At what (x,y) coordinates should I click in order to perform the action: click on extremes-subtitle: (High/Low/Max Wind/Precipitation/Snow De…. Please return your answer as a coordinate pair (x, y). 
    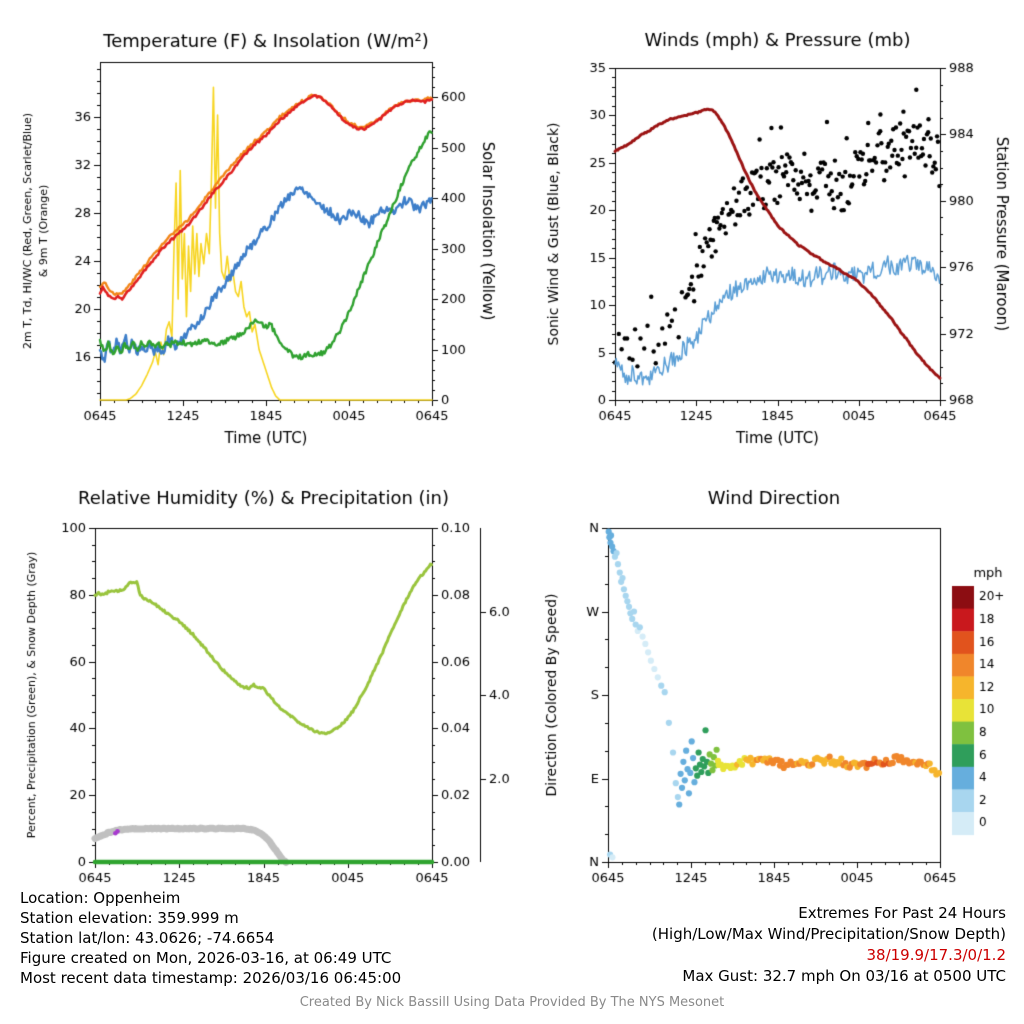
    Looking at the image, I should click on (828, 934).